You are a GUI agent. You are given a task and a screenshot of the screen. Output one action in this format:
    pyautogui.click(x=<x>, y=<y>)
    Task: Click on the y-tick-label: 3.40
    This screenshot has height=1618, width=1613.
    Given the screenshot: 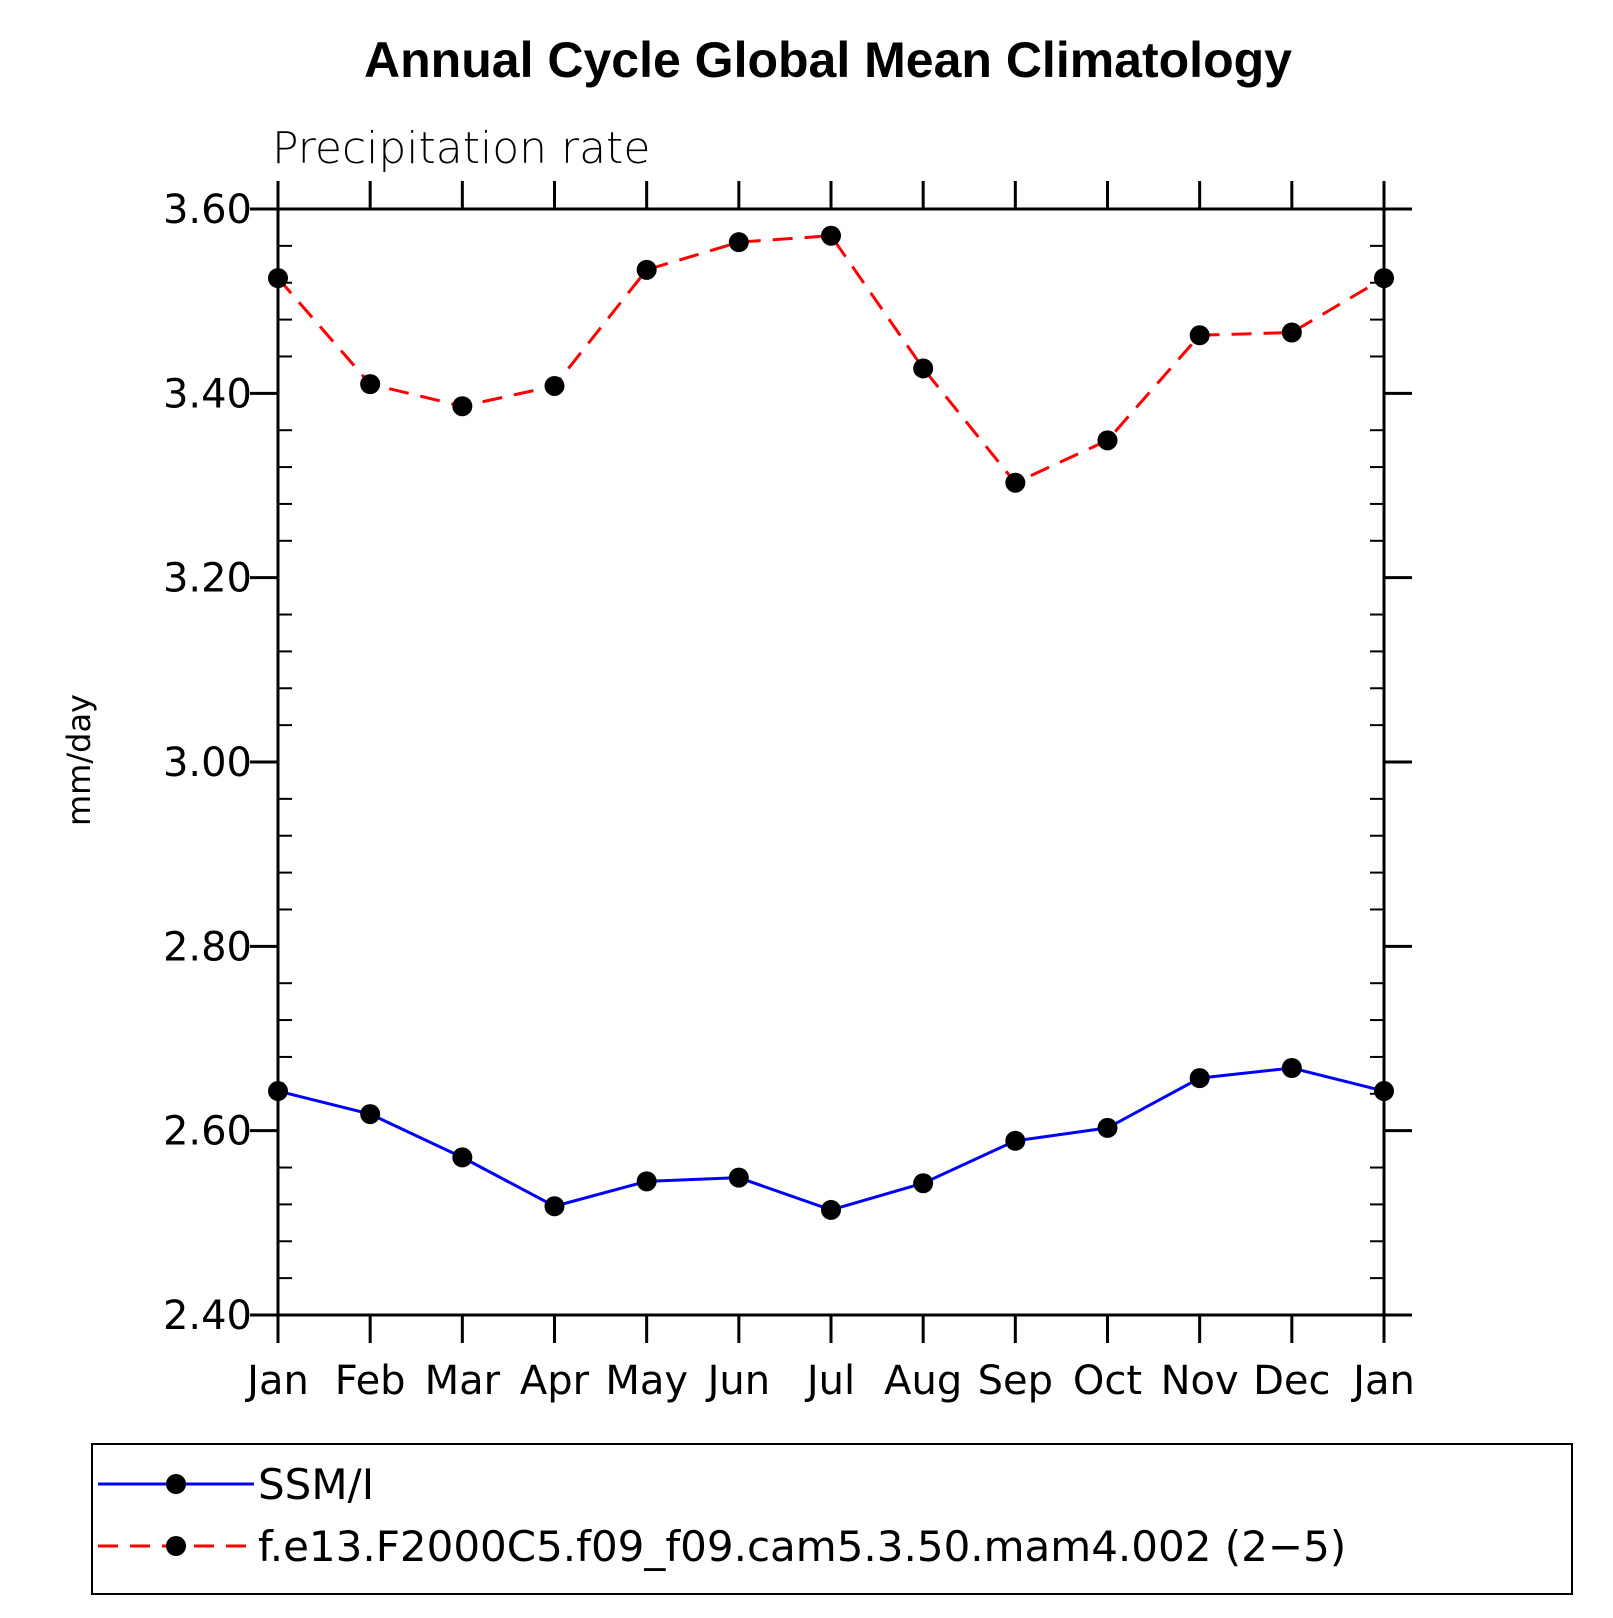 What is the action you would take?
    pyautogui.click(x=207, y=394)
    